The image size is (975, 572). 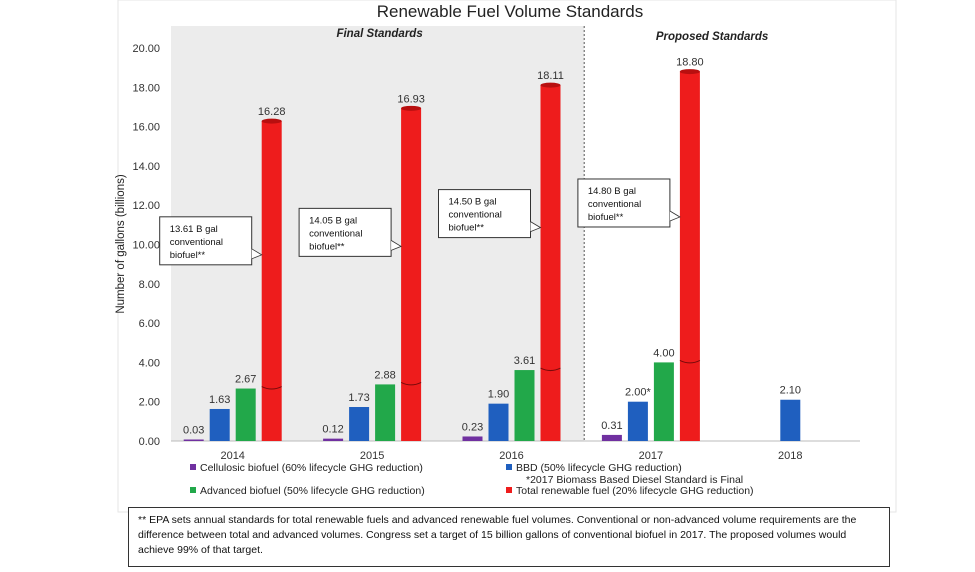 I want to click on data-label: 0.23, so click(x=472, y=427).